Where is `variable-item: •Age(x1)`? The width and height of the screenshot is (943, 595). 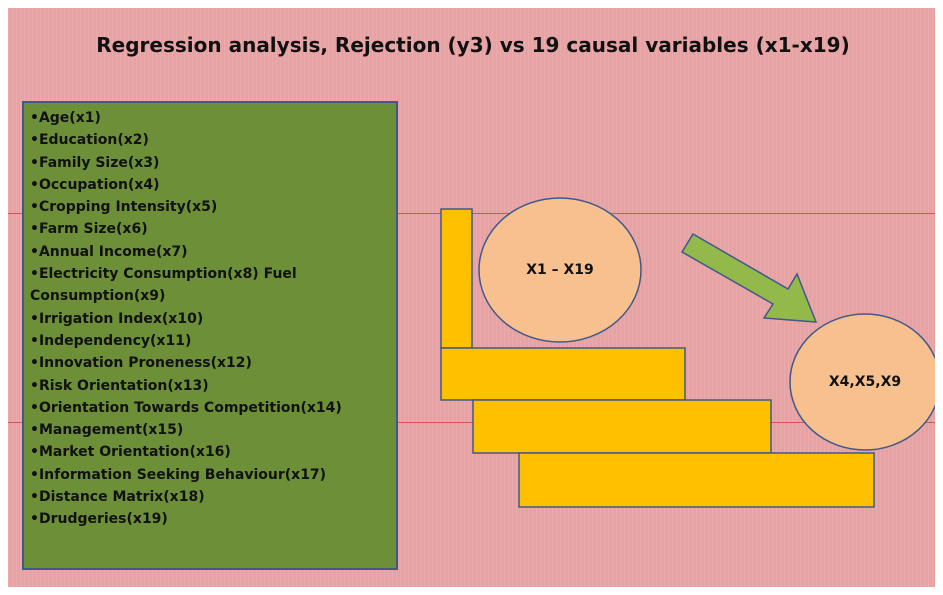
variable-item: •Age(x1) is located at coordinates (65, 118).